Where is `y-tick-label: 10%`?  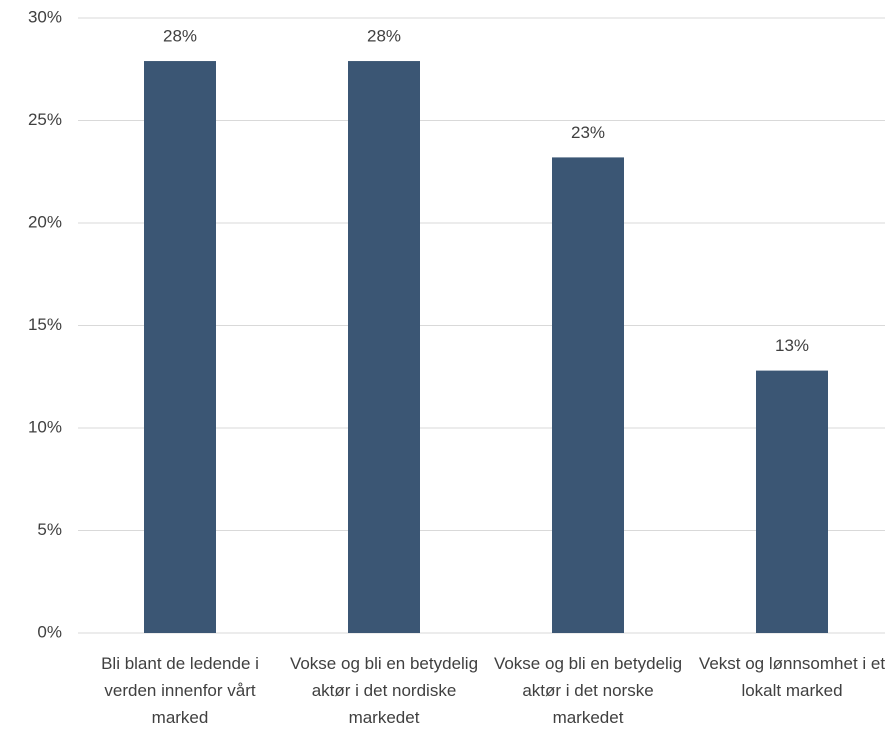
y-tick-label: 10% is located at coordinates (45, 426).